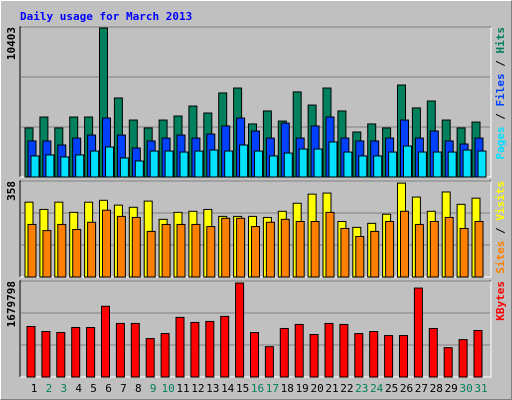 The width and height of the screenshot is (512, 400). What do you see at coordinates (500, 142) in the screenshot?
I see `legend-entry: Pages` at bounding box center [500, 142].